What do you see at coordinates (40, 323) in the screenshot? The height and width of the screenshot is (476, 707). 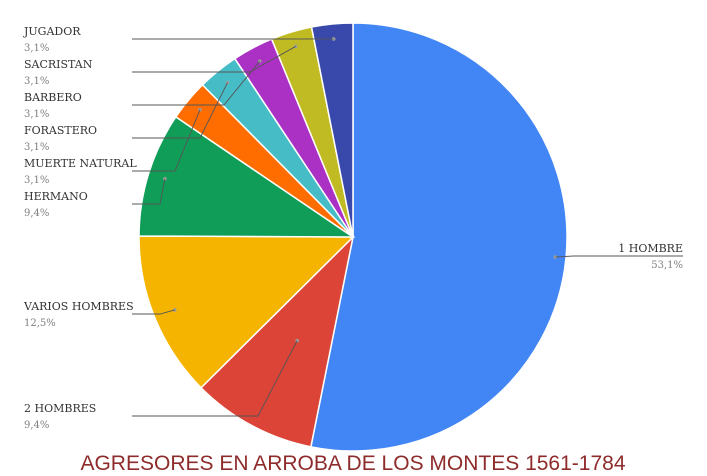 I see `slice-value-varios-hombres: 12,5%` at bounding box center [40, 323].